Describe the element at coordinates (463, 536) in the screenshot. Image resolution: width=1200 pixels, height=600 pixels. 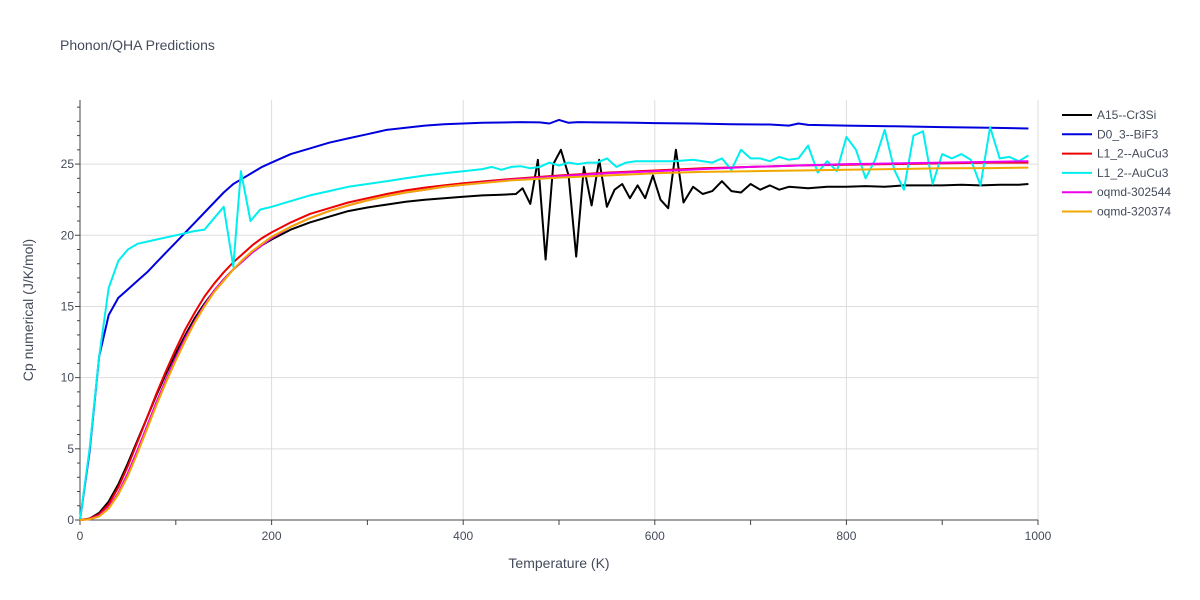
I see `x-tick-label: 400` at that location.